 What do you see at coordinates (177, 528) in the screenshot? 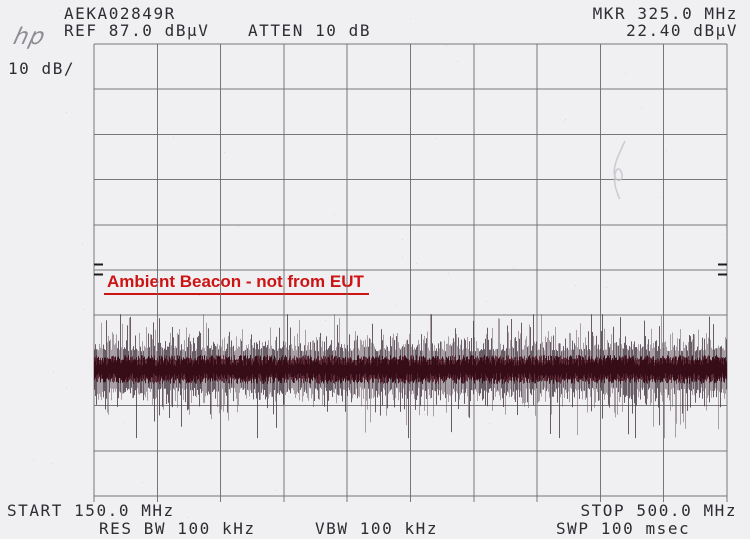
I see `res-bw-label: RES BW 100 kHz` at bounding box center [177, 528].